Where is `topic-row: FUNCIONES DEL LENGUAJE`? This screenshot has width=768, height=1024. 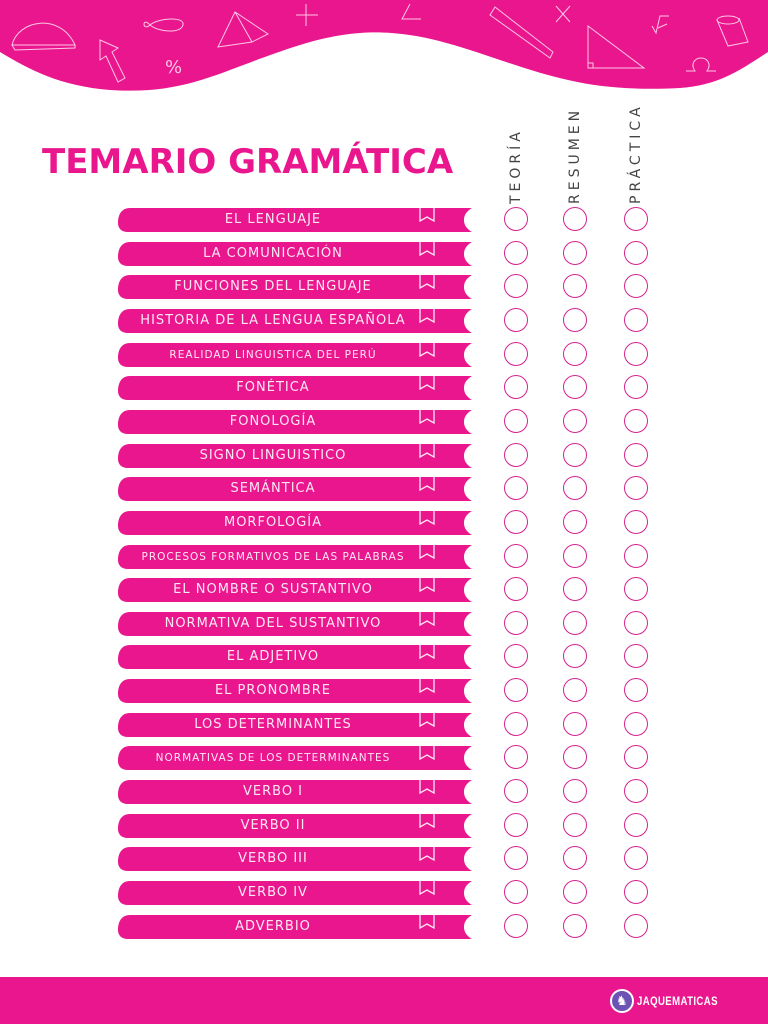
topic-row: FUNCIONES DEL LENGUAJE is located at coordinates (384, 287).